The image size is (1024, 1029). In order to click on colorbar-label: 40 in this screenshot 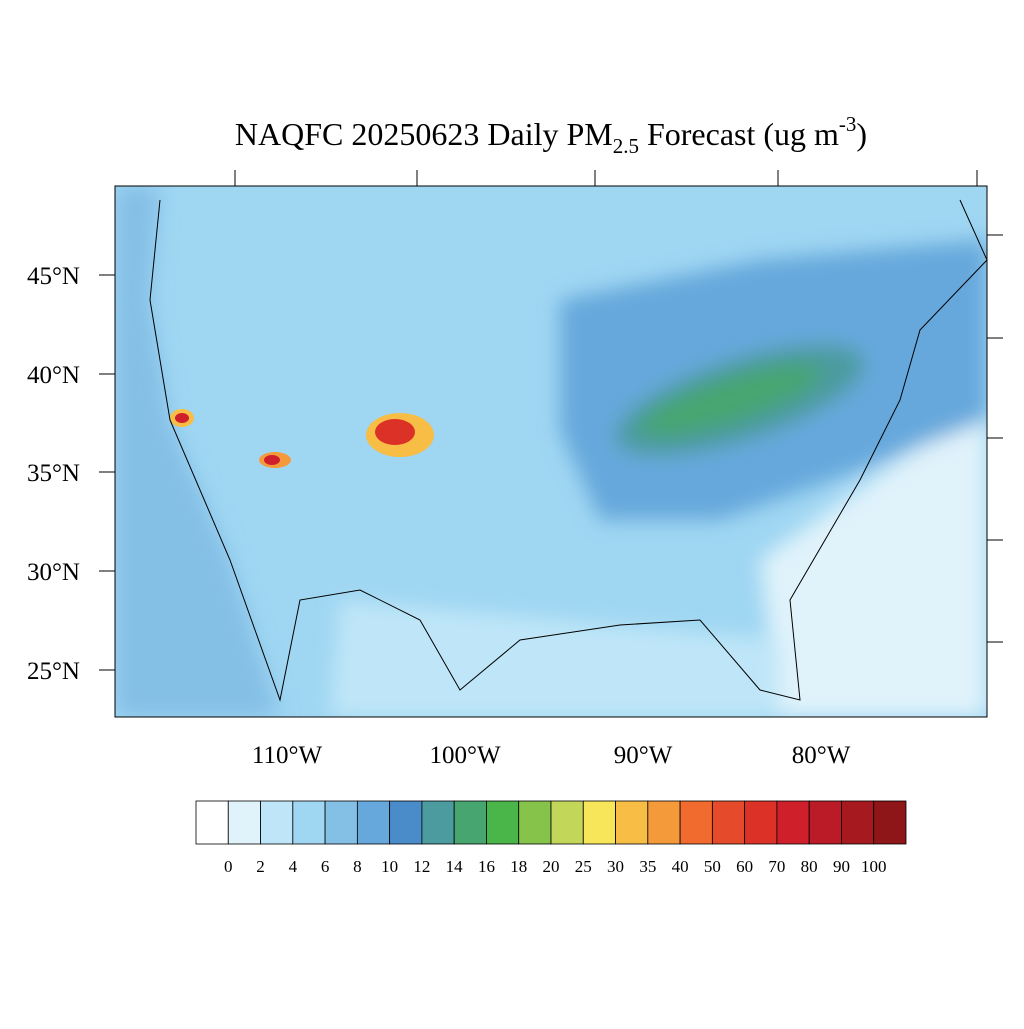, I will do `click(680, 866)`.